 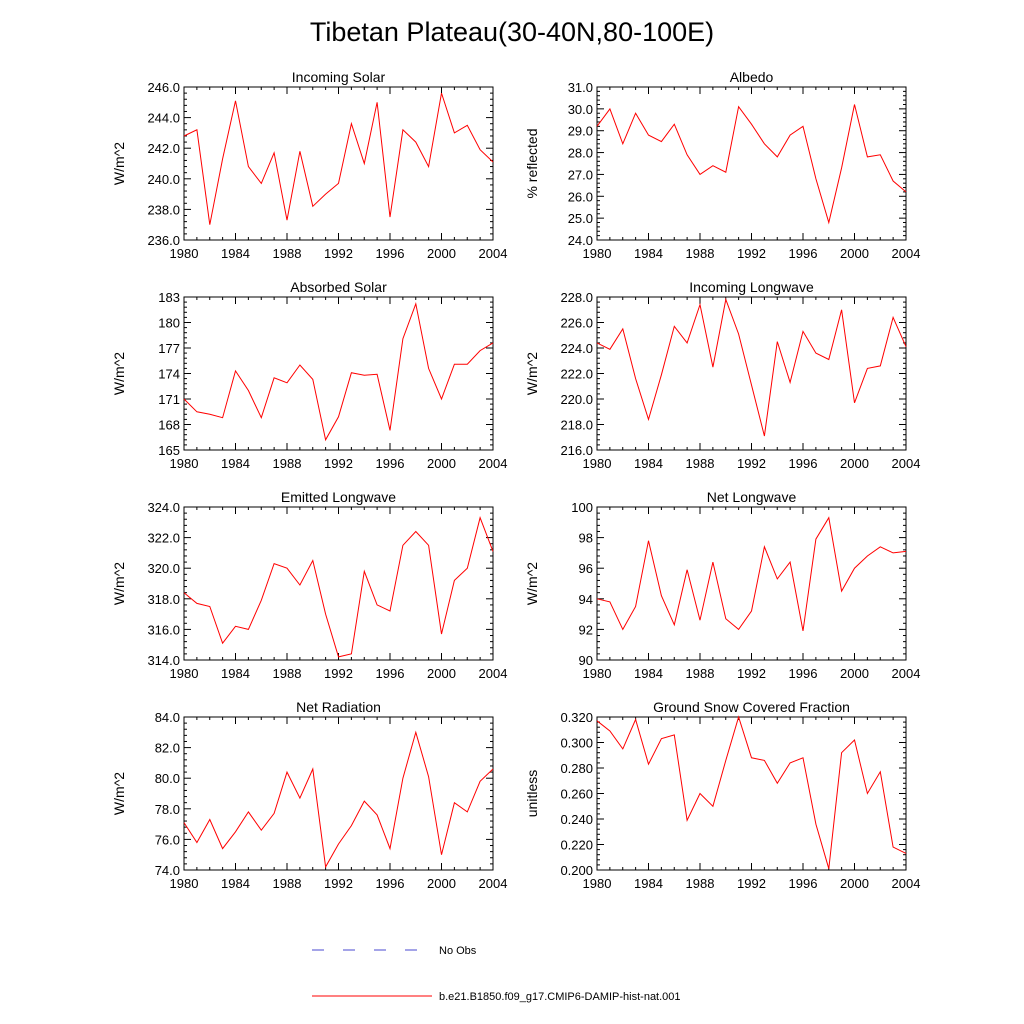 I want to click on panel-title: Incoming Solar, so click(x=339, y=77).